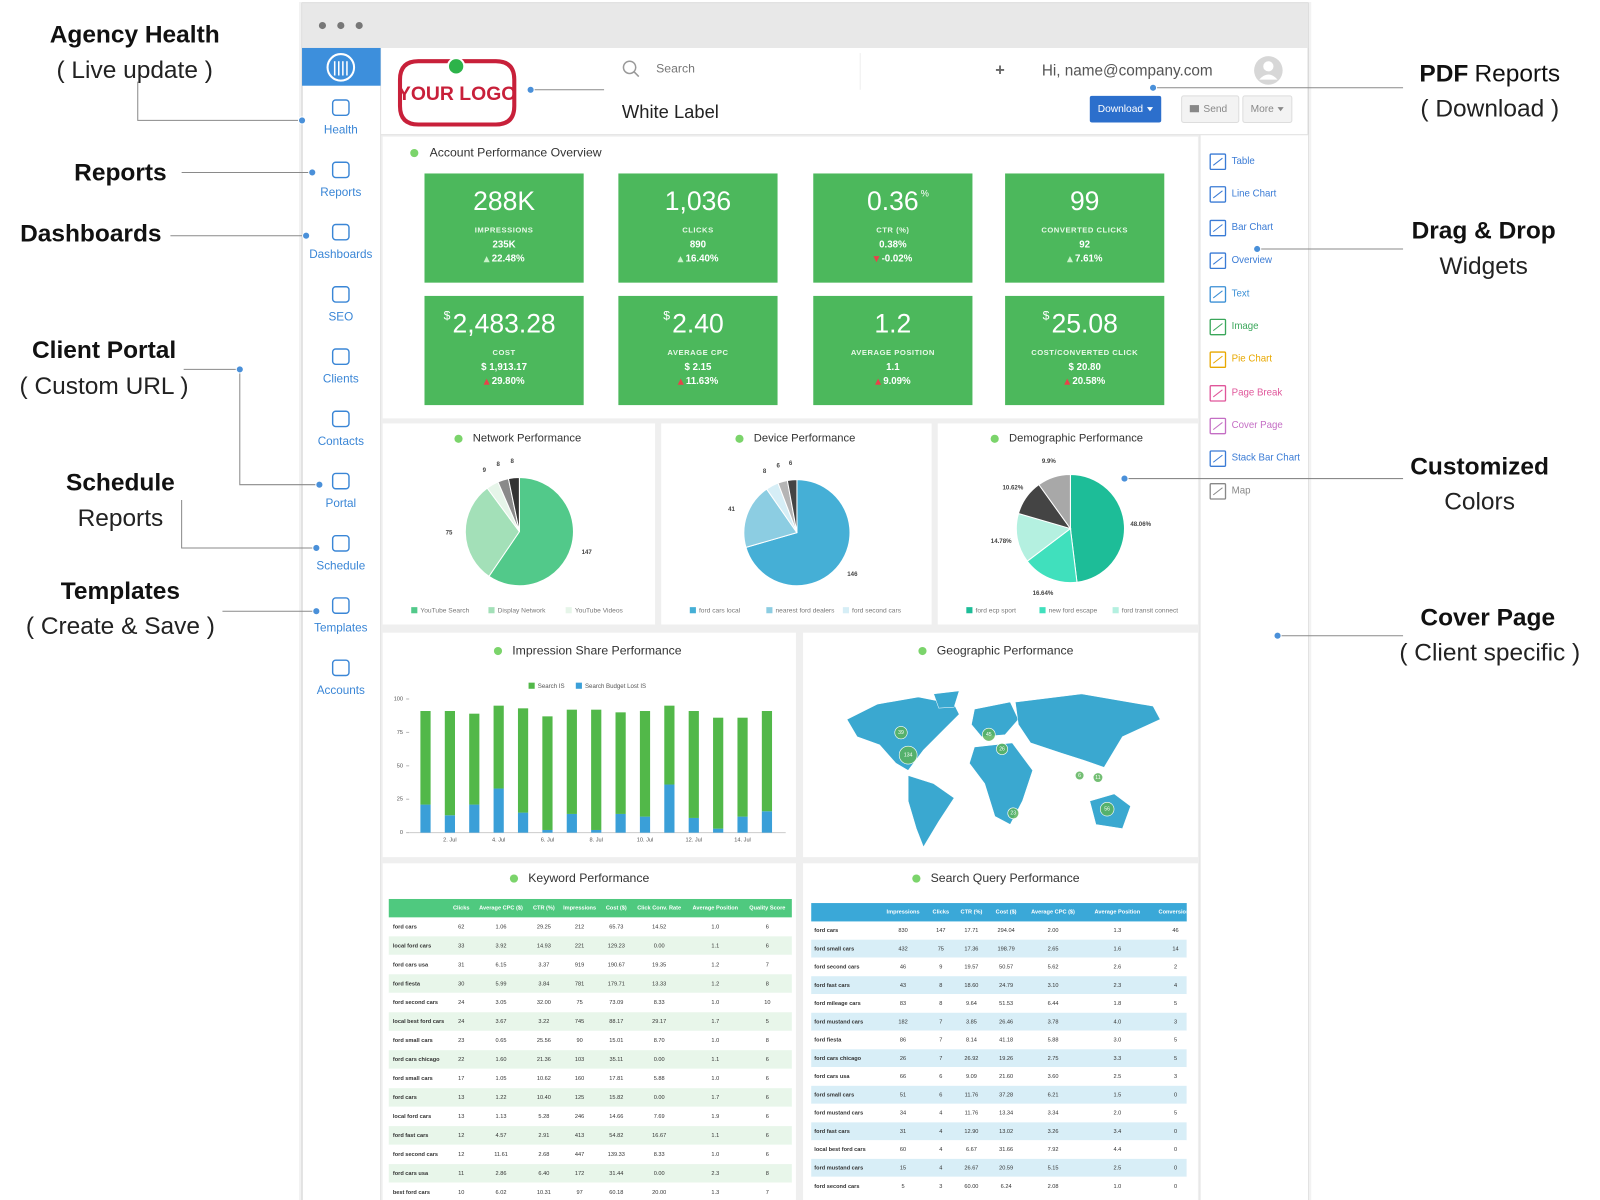 The height and width of the screenshot is (1200, 1600). Describe the element at coordinates (405, 1098) in the screenshot. I see `table-cell: ford cars` at that location.